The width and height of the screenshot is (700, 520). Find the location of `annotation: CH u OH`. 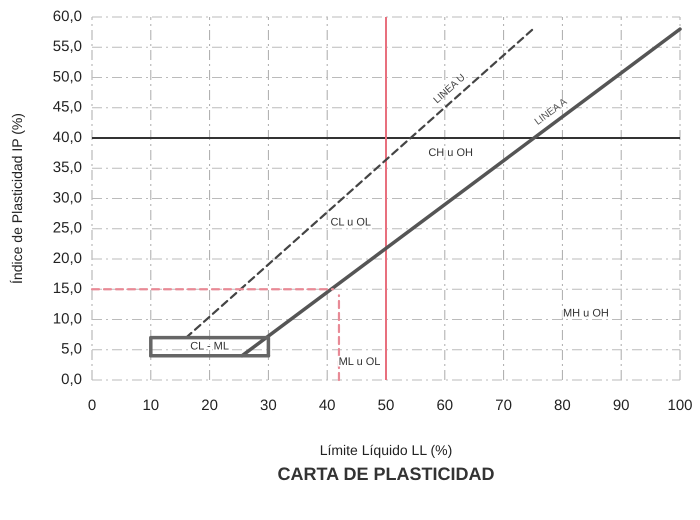

annotation: CH u OH is located at coordinates (451, 153).